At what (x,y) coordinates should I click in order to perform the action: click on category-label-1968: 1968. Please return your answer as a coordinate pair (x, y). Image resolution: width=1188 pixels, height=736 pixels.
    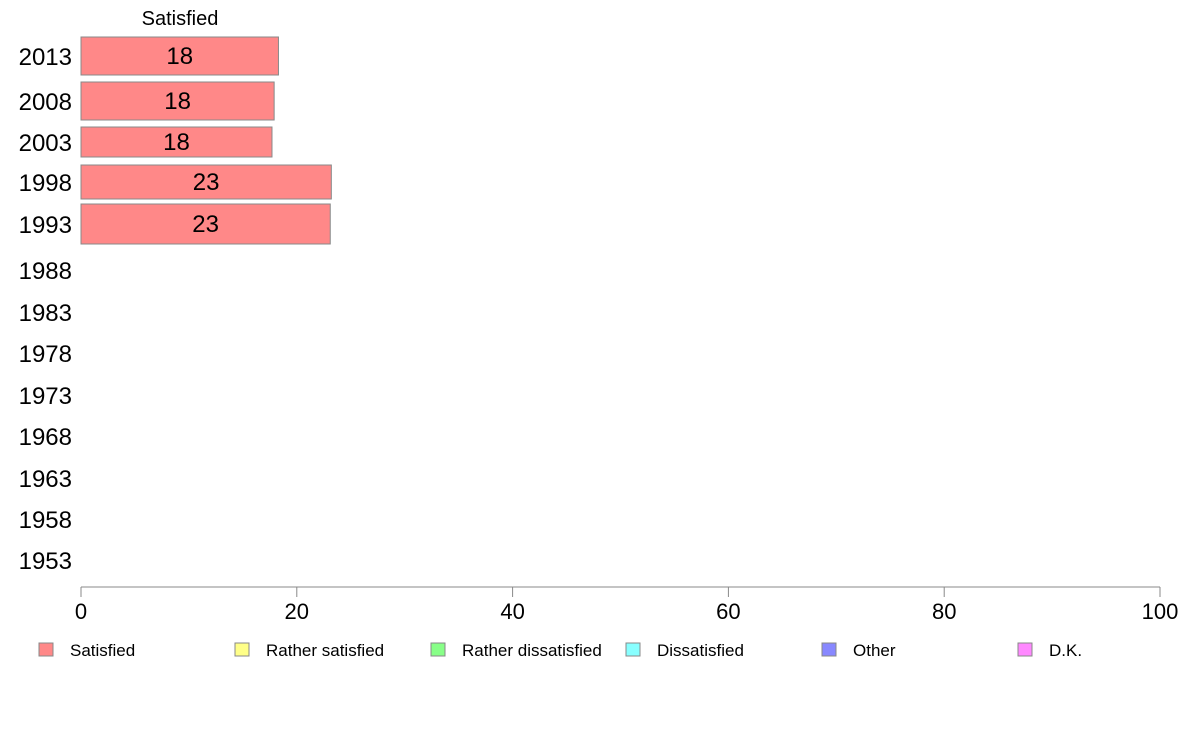
    Looking at the image, I should click on (45, 437).